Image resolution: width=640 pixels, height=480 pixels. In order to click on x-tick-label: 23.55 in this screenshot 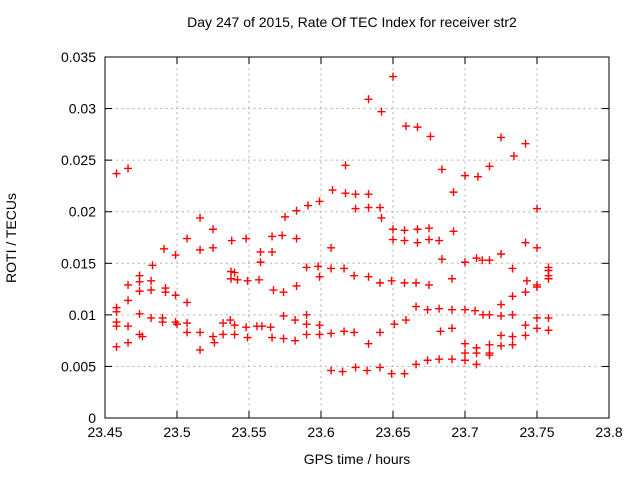, I will do `click(248, 432)`.